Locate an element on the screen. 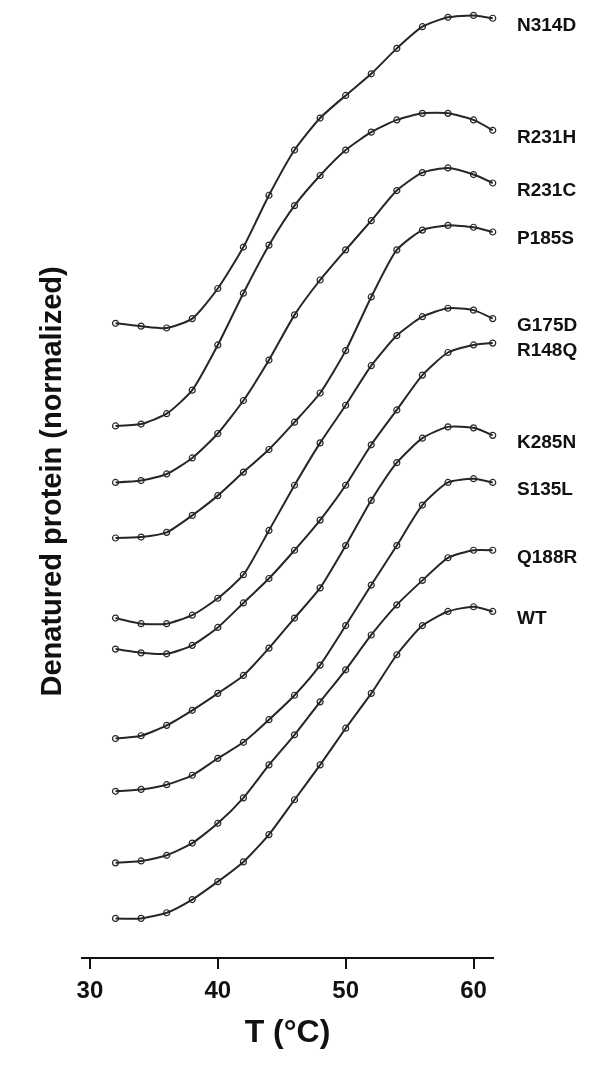 The image size is (611, 1074). x-axis-title: T (°C) is located at coordinates (287, 1031).